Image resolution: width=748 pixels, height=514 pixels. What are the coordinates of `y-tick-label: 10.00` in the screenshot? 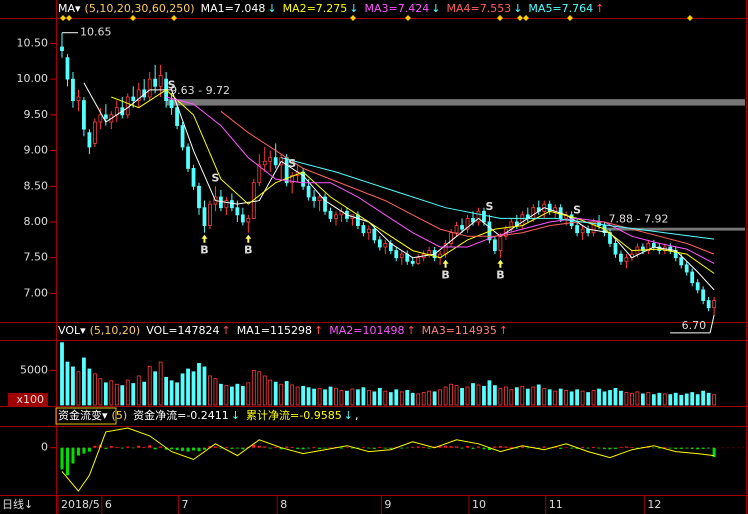 It's located at (33, 78).